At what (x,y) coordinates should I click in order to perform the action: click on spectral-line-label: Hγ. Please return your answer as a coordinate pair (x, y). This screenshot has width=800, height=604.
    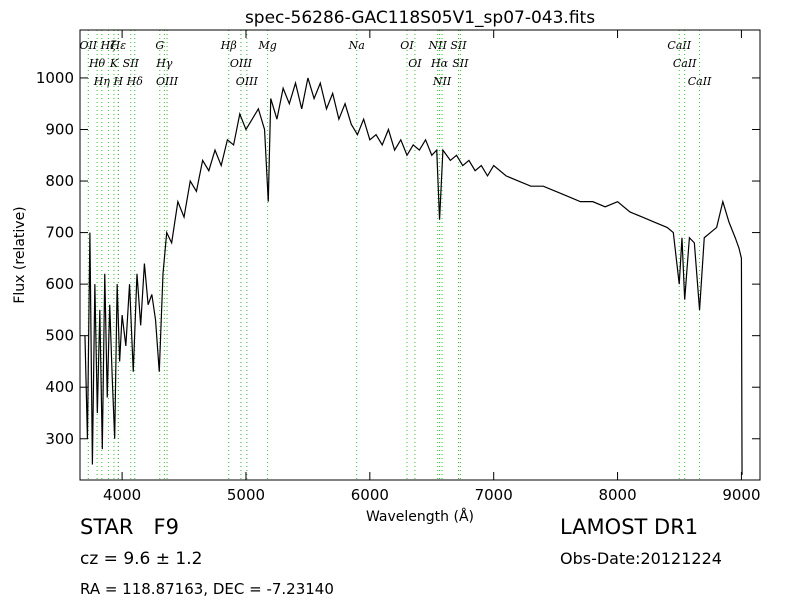
    Looking at the image, I should click on (164, 63).